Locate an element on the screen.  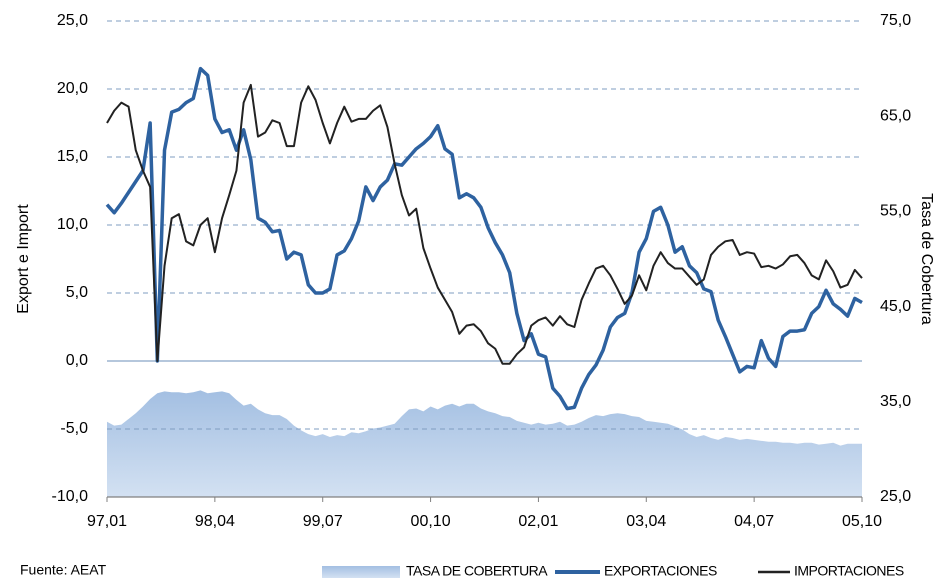
legend-swatch is located at coordinates (361, 572).